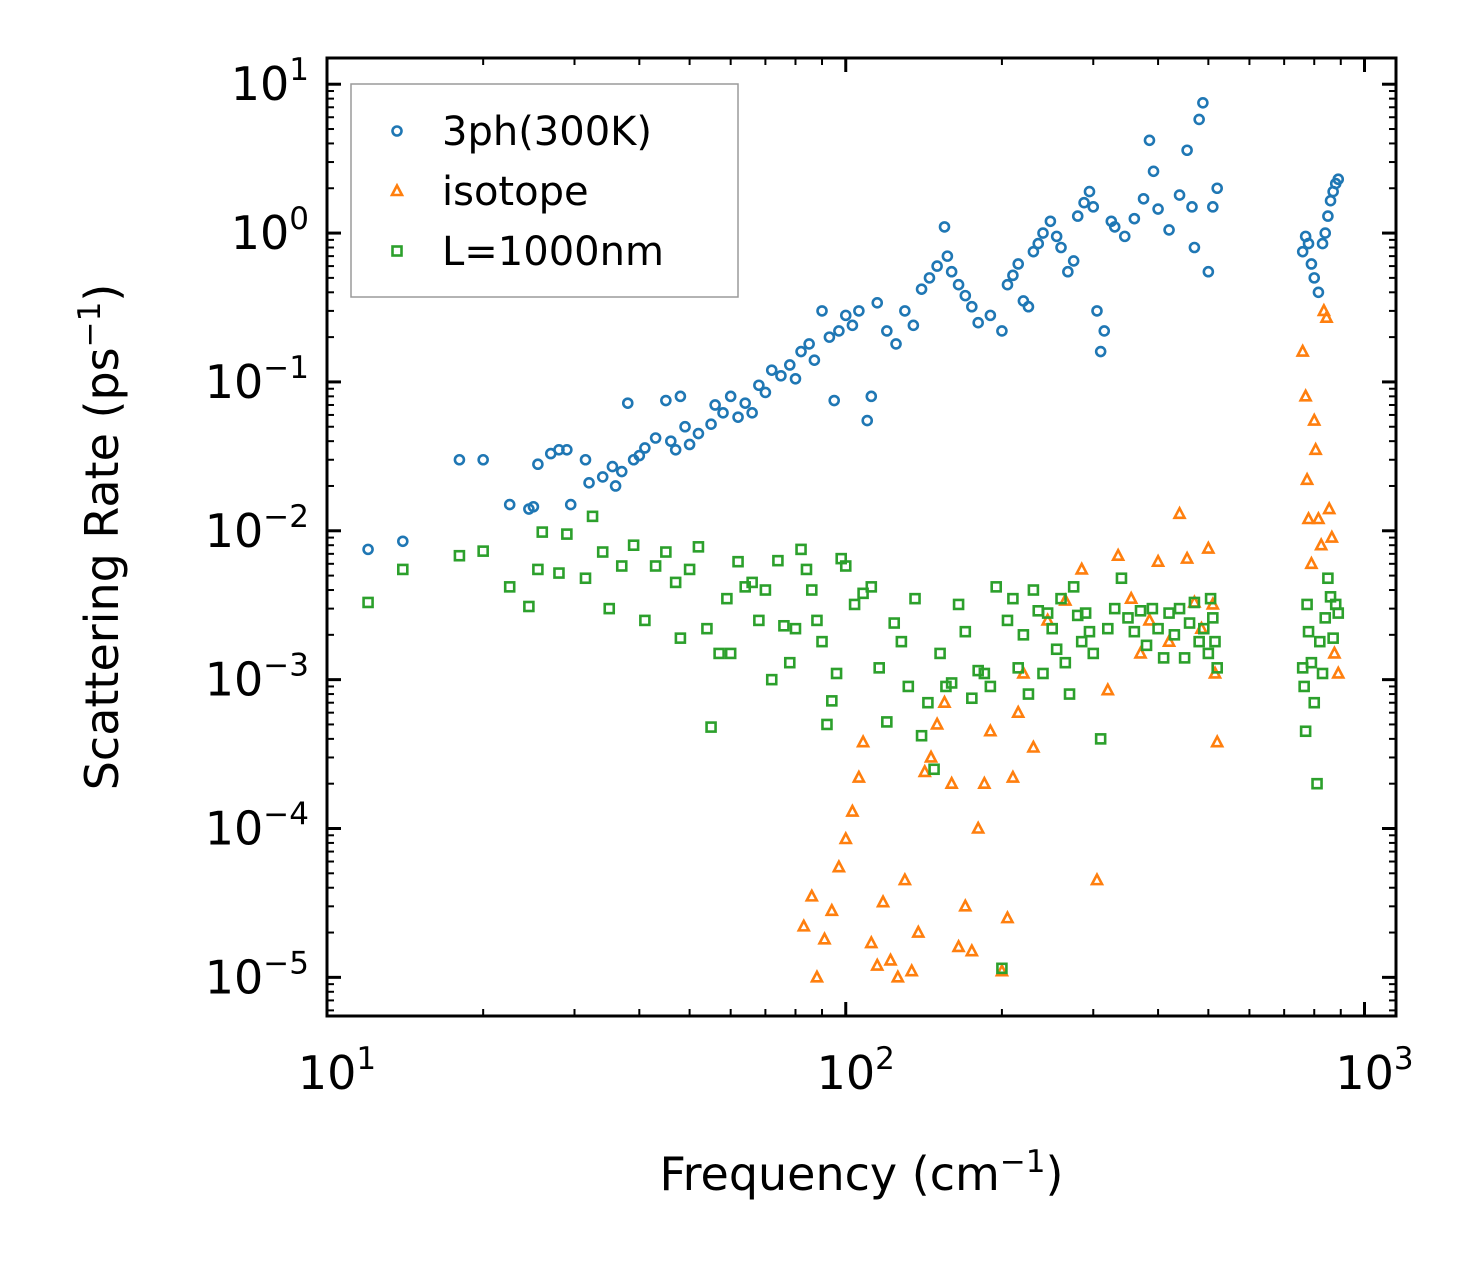  What do you see at coordinates (337, 1070) in the screenshot?
I see `x-tick-label: 10¹` at bounding box center [337, 1070].